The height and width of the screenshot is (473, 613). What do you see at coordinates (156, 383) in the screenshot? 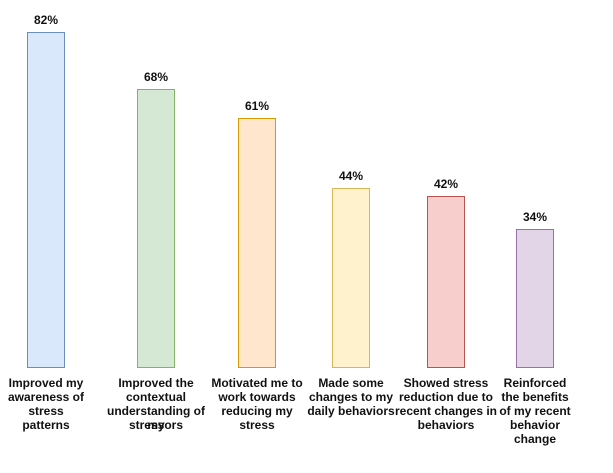
I see `category-label-line: Improved the` at bounding box center [156, 383].